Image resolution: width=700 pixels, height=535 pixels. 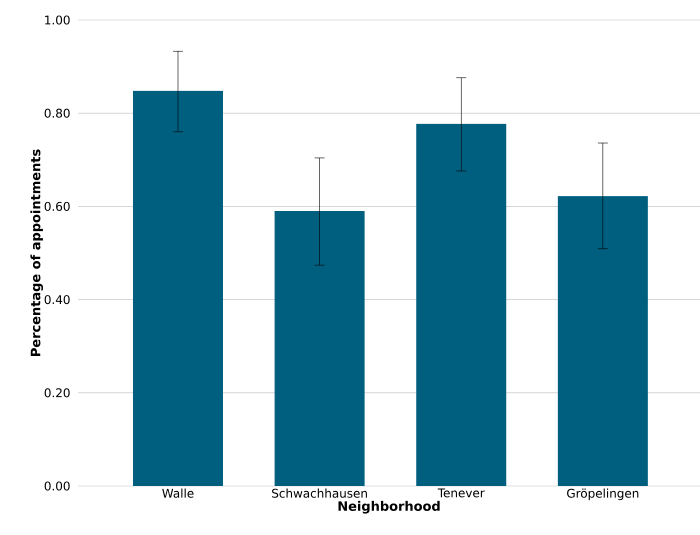 What do you see at coordinates (57, 20) in the screenshot?
I see `y-tick-label: 1.00` at bounding box center [57, 20].